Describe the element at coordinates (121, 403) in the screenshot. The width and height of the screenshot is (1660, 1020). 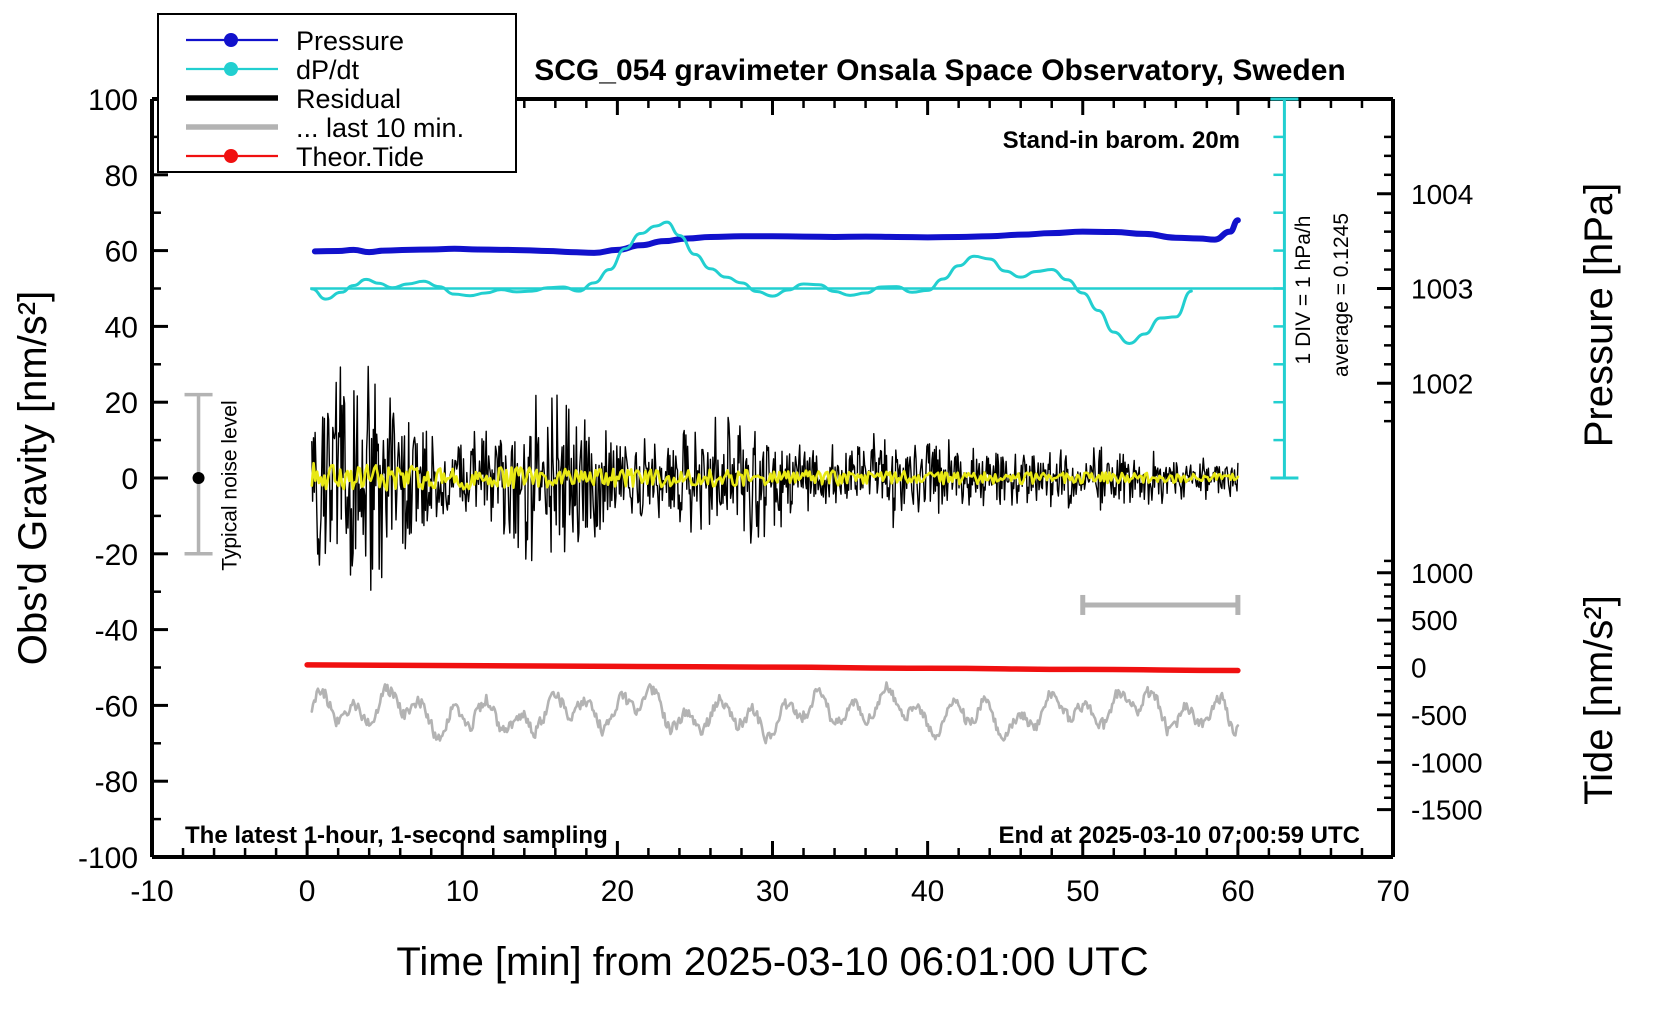
I see `y-tick-label: 20` at that location.